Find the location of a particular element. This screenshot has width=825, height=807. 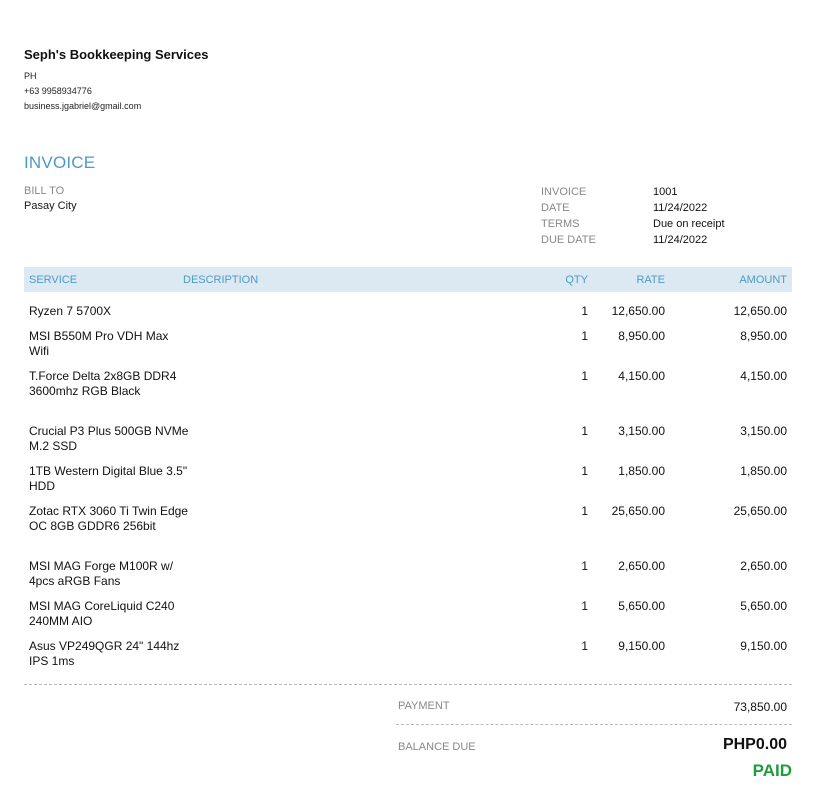

item-amount: 12,650.00 is located at coordinates (760, 311).